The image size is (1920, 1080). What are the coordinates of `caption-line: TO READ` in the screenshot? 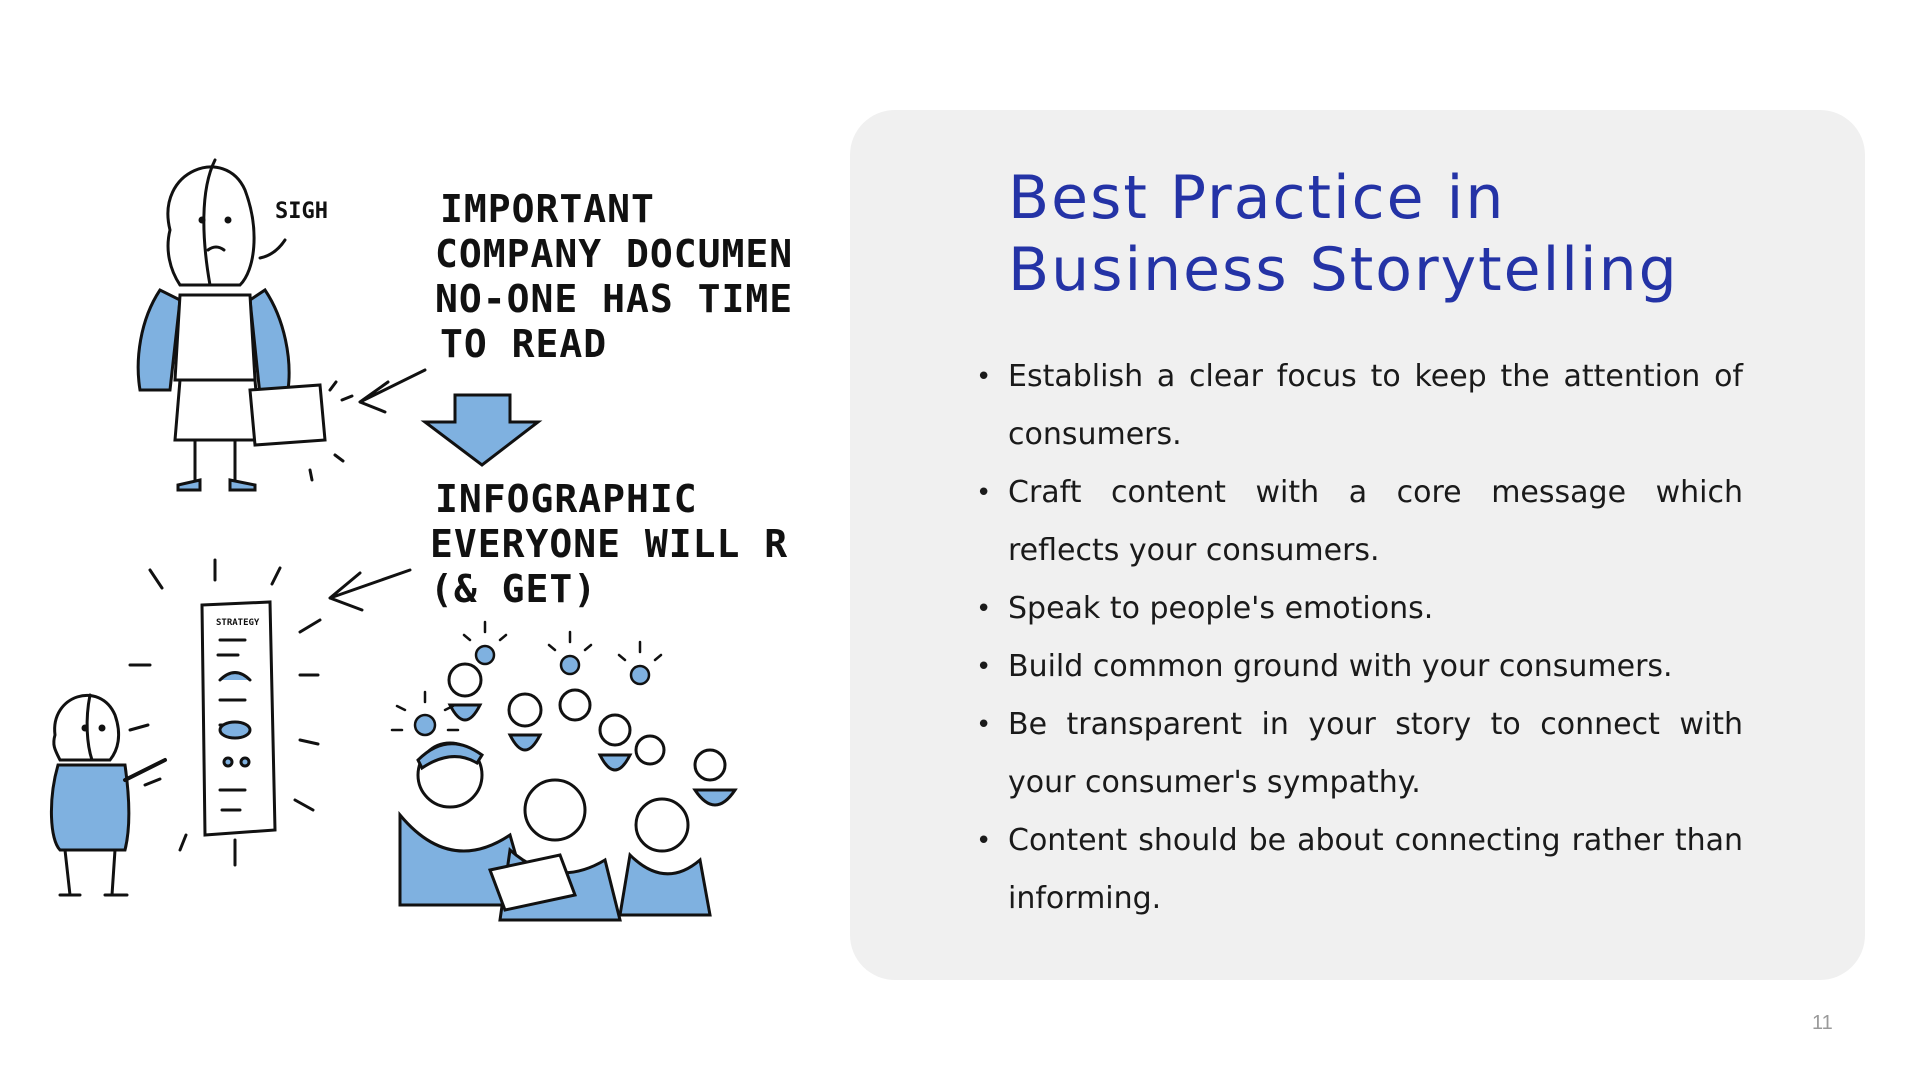 It's located at (523, 344).